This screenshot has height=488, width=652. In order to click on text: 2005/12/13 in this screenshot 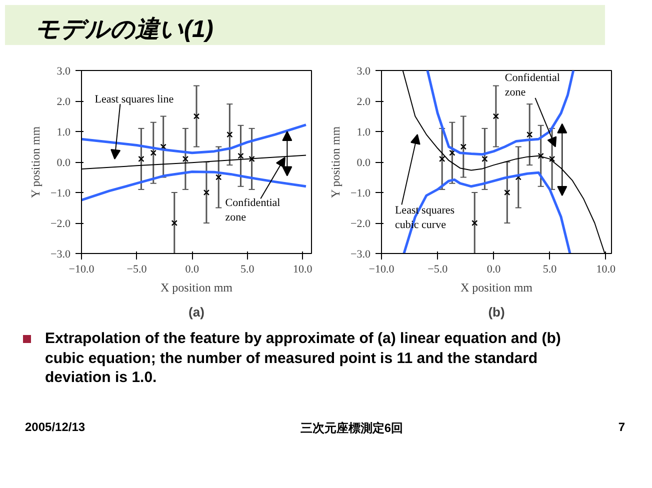, I will do `click(55, 428)`.